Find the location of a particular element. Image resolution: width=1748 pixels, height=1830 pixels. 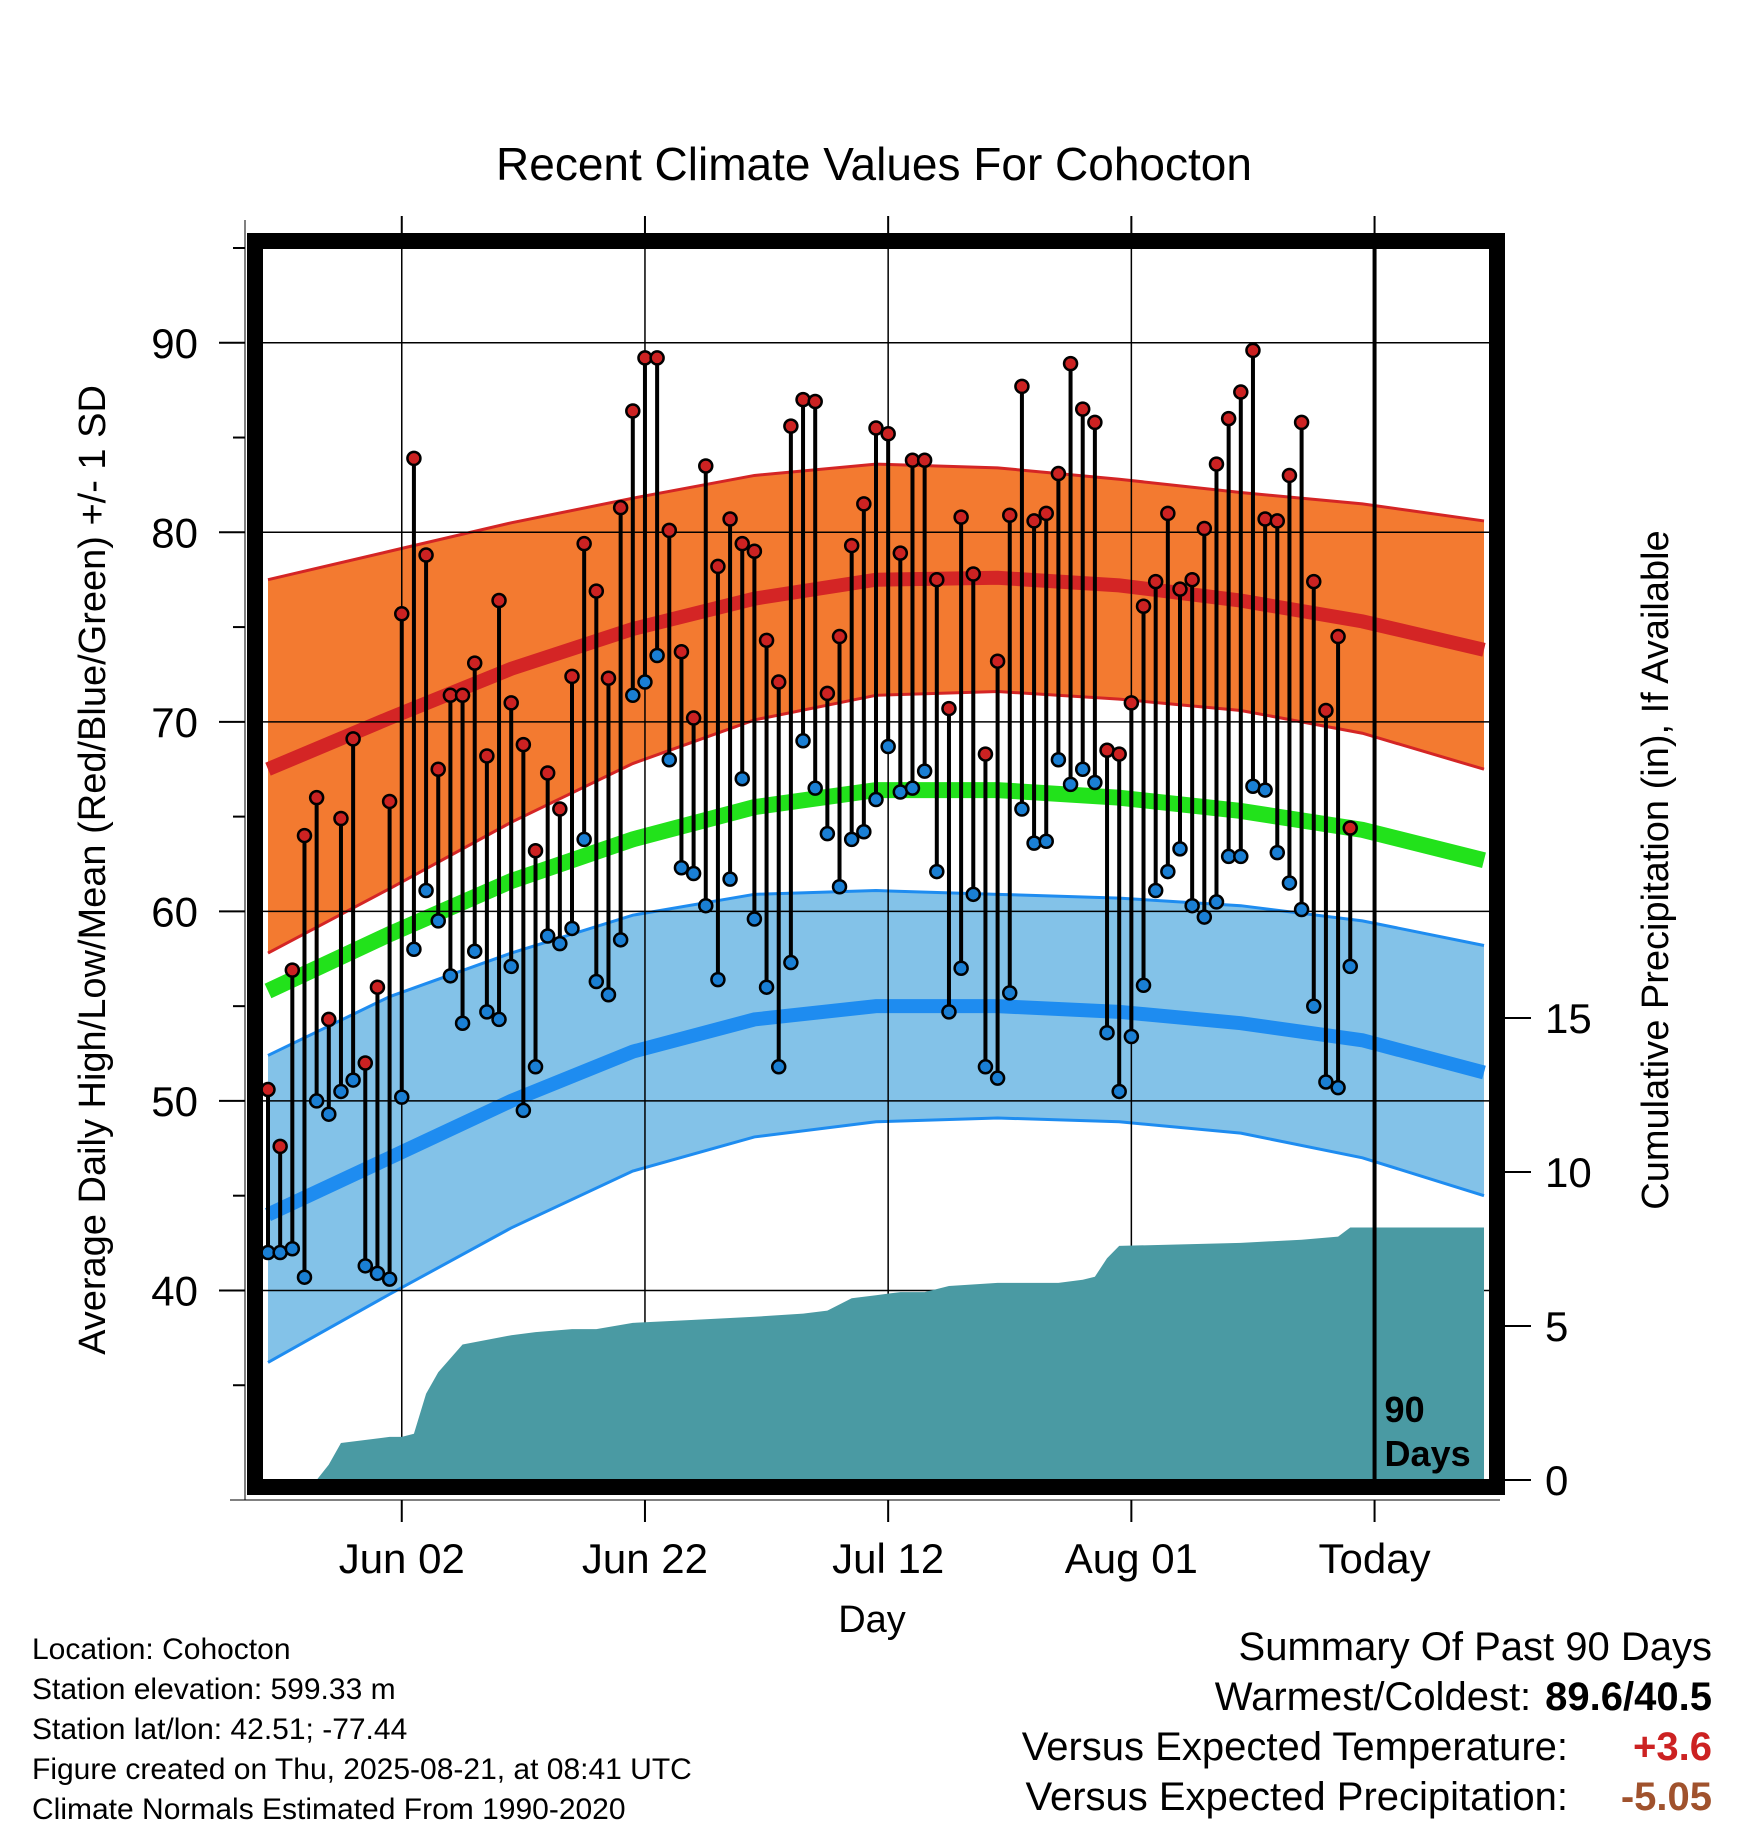

info-latlon: Station lat/lon: 42.51; -77.44 is located at coordinates (220, 1729).